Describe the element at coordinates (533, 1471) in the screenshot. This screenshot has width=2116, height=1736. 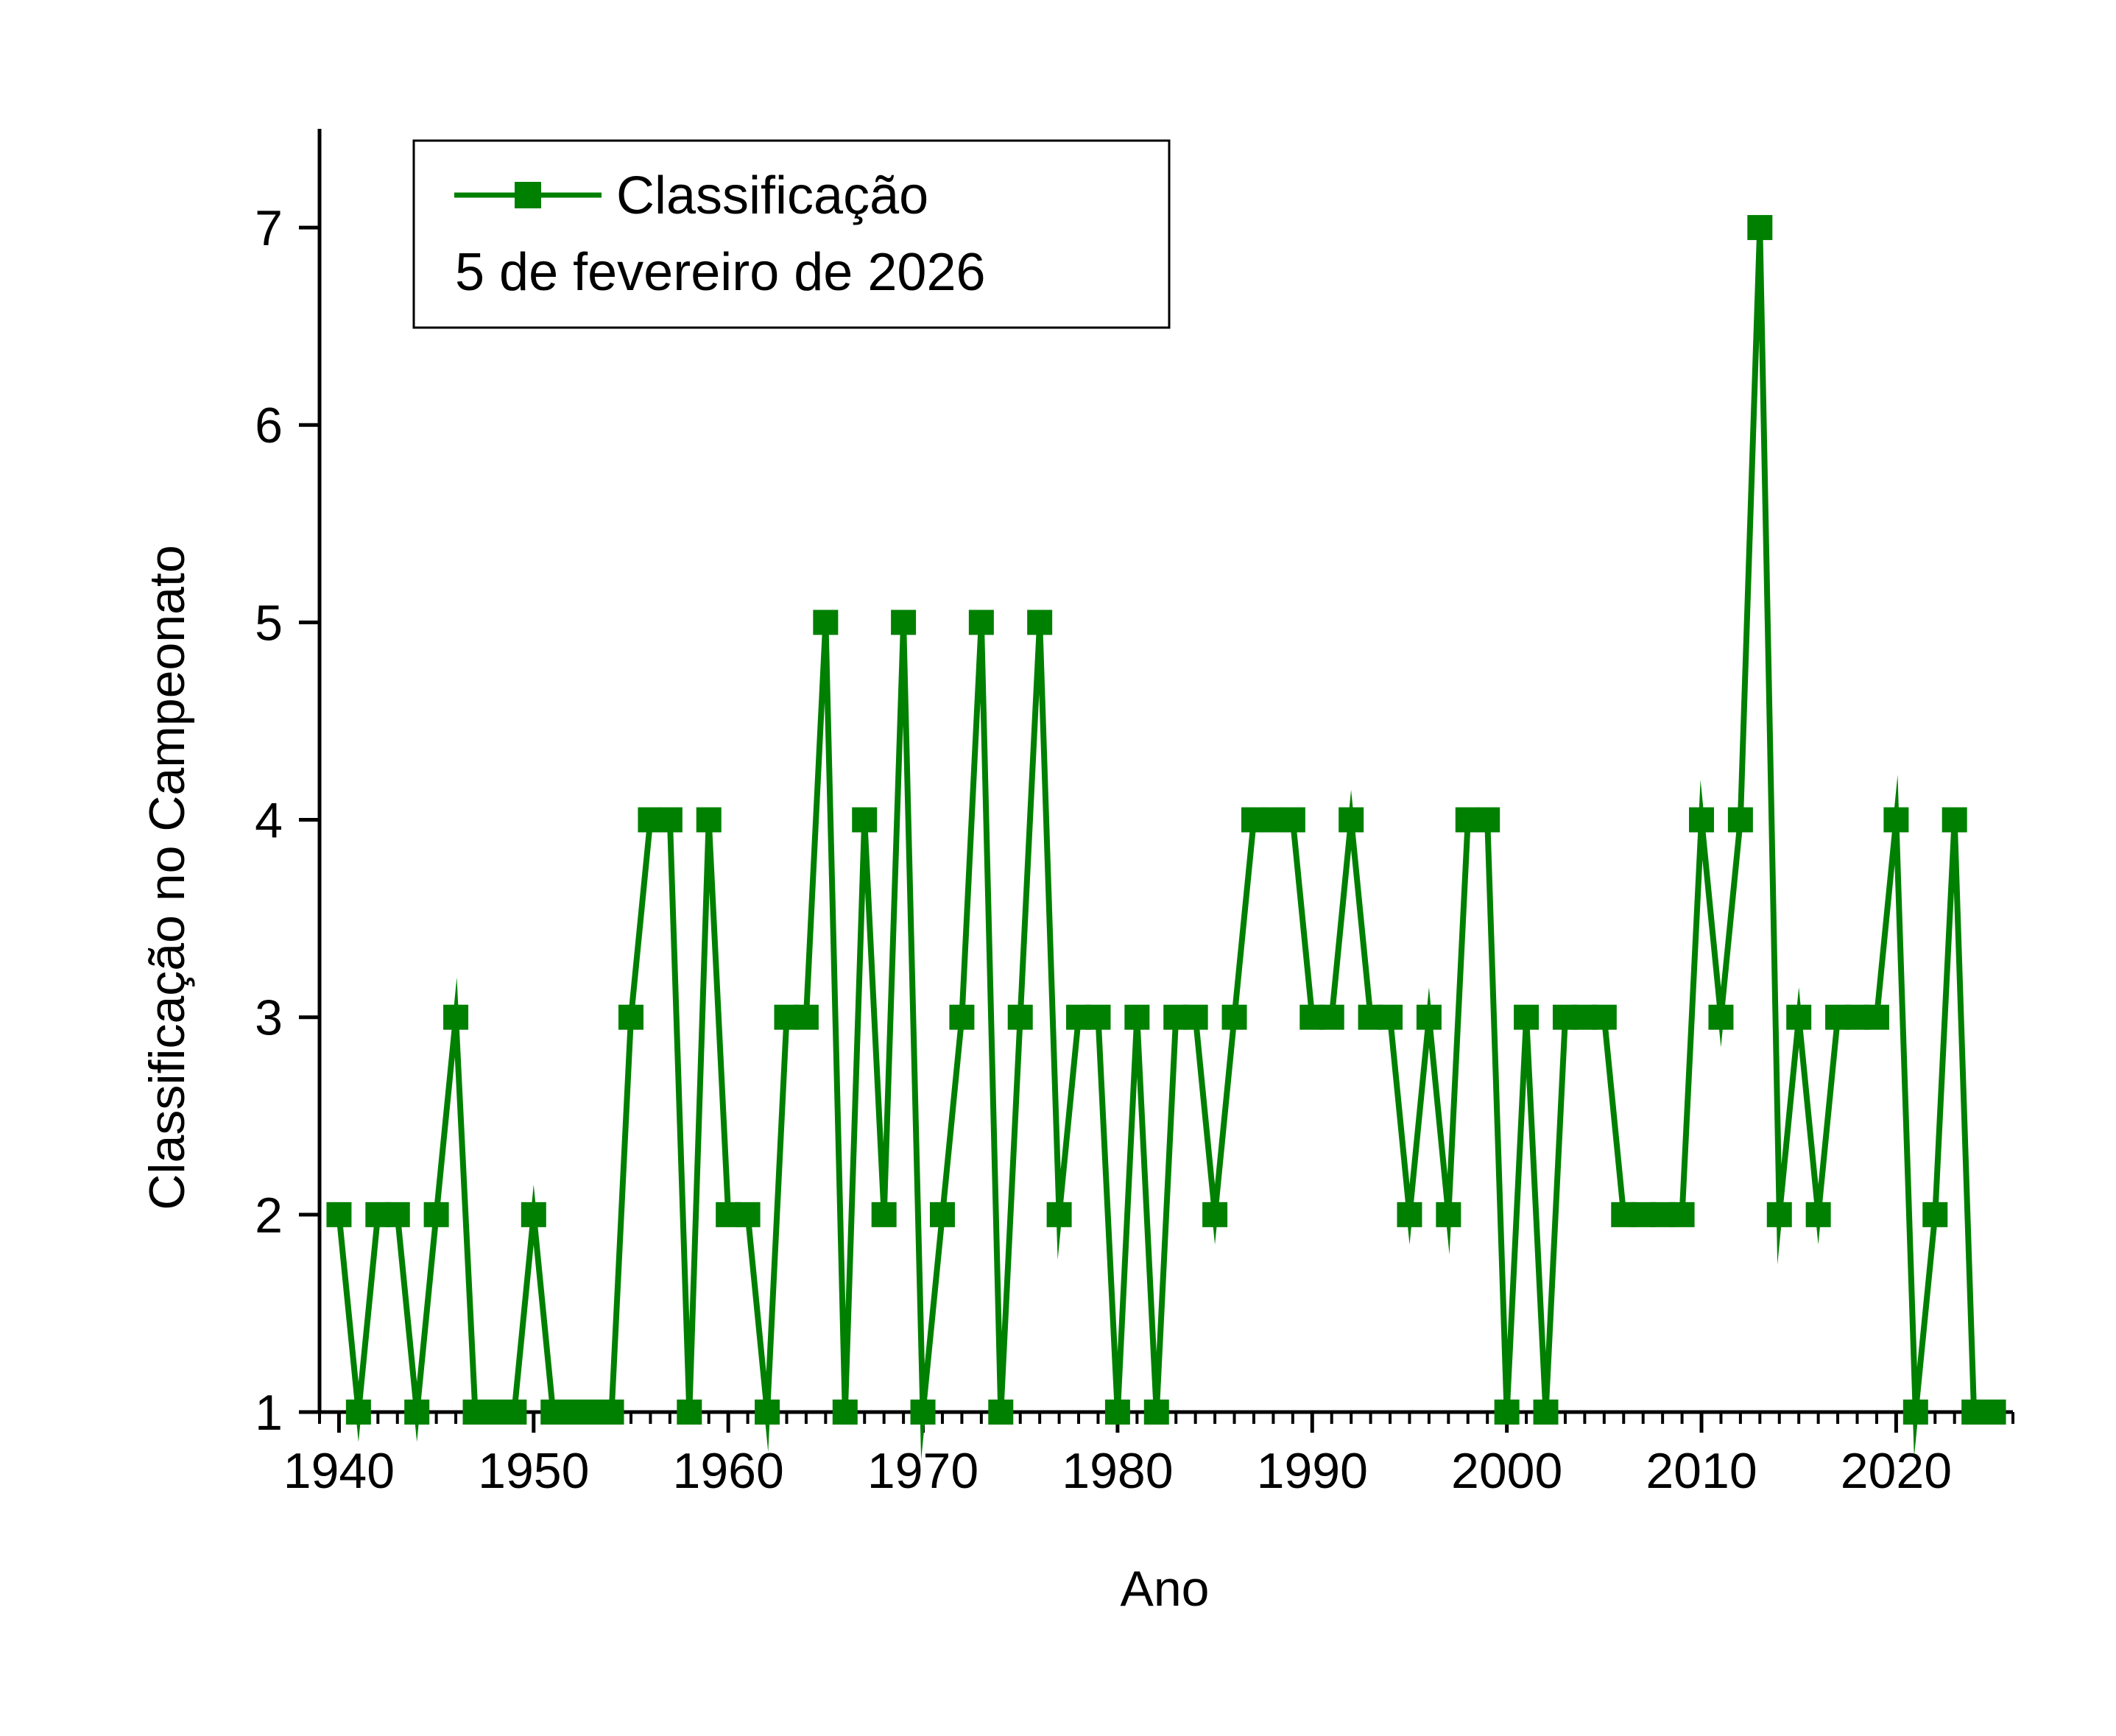
I see `x-tick-label: 1950` at that location.